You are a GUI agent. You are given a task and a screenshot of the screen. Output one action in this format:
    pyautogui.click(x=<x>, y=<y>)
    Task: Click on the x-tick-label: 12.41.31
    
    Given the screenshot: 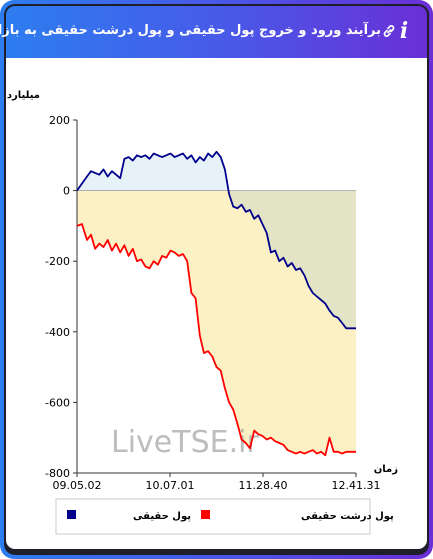 What is the action you would take?
    pyautogui.click(x=356, y=485)
    